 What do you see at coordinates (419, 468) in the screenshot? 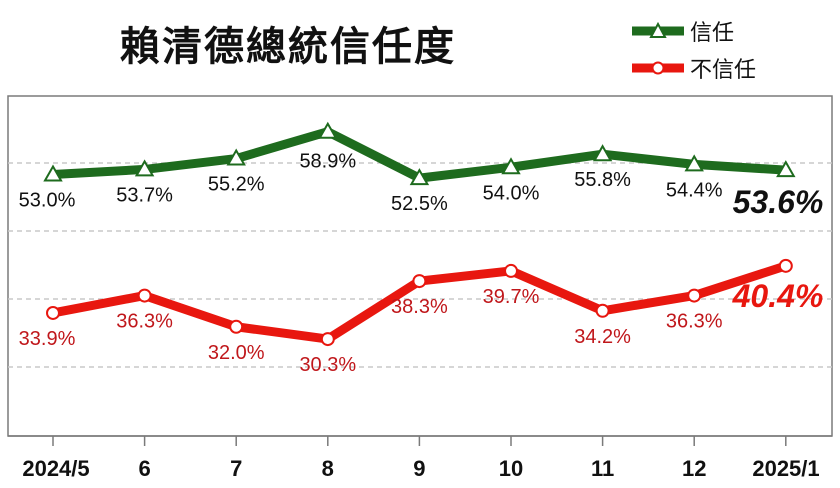
I see `x-tick-label: 9` at bounding box center [419, 468].